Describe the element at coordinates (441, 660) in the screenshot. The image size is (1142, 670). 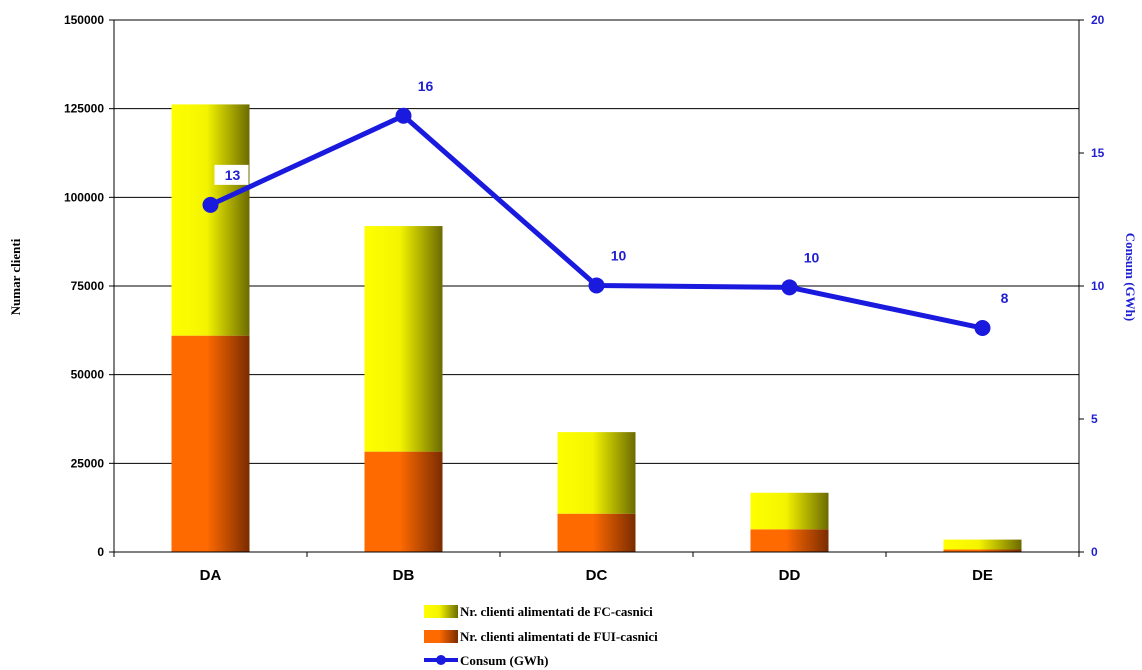
I see `legend-swatch-marker` at that location.